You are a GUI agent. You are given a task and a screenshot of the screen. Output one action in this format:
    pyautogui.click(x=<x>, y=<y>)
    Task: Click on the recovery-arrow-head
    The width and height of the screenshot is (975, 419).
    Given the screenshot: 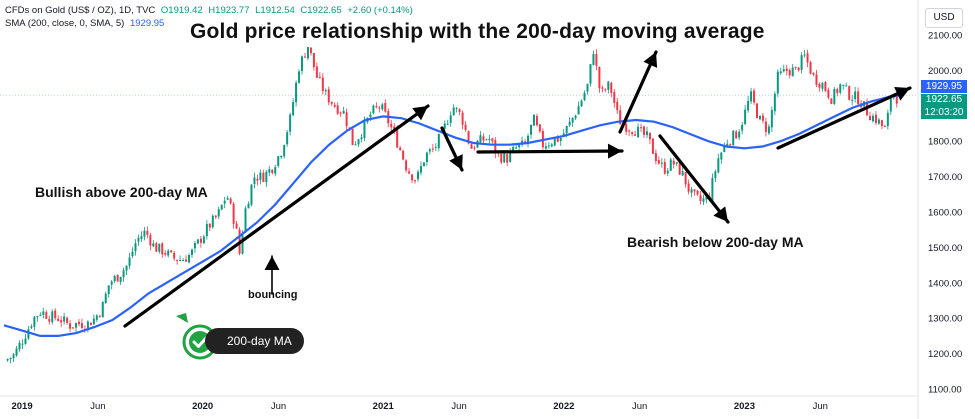 What is the action you would take?
    pyautogui.click(x=902, y=93)
    